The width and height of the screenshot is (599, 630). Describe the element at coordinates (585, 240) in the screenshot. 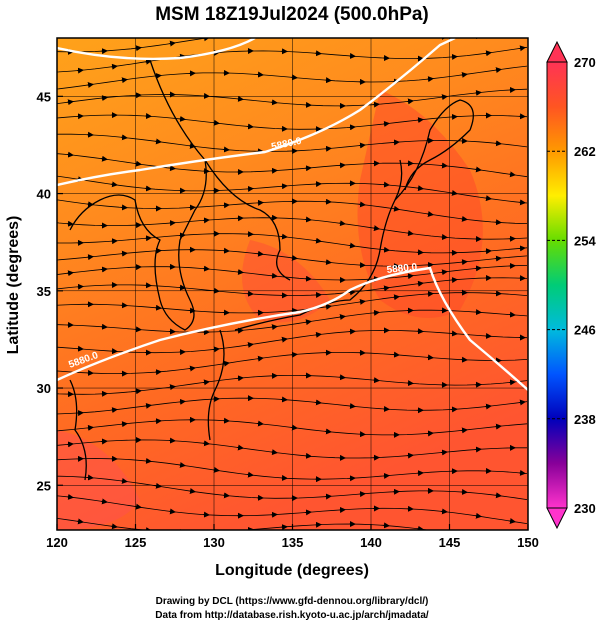

I see `colorbar-label: 254` at that location.